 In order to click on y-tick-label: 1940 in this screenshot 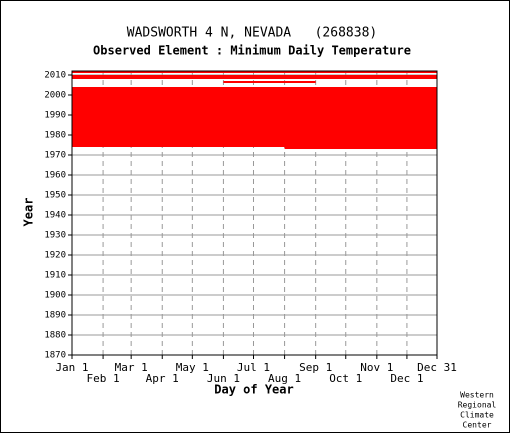, I will do `click(55, 216)`.